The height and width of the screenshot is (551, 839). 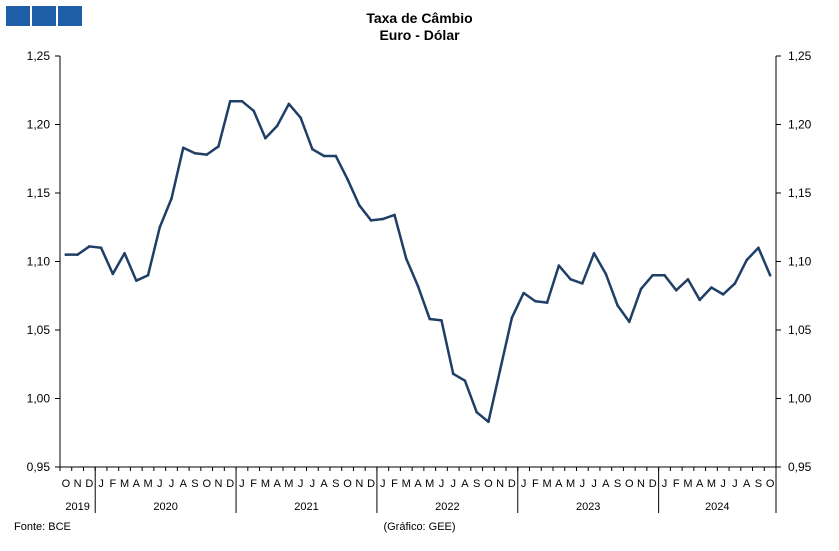 What do you see at coordinates (800, 262) in the screenshot?
I see `y-tick-label-right: 1,10` at bounding box center [800, 262].